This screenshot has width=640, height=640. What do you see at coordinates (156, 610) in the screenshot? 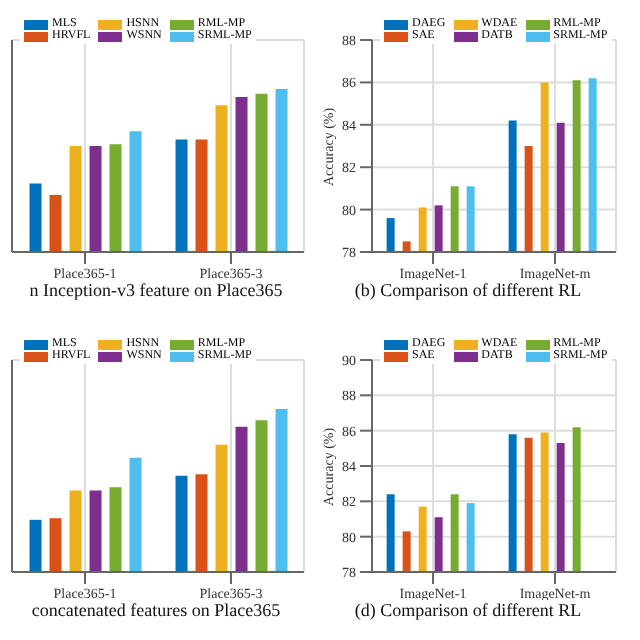
I see `text: concatenated features on Place365` at bounding box center [156, 610].